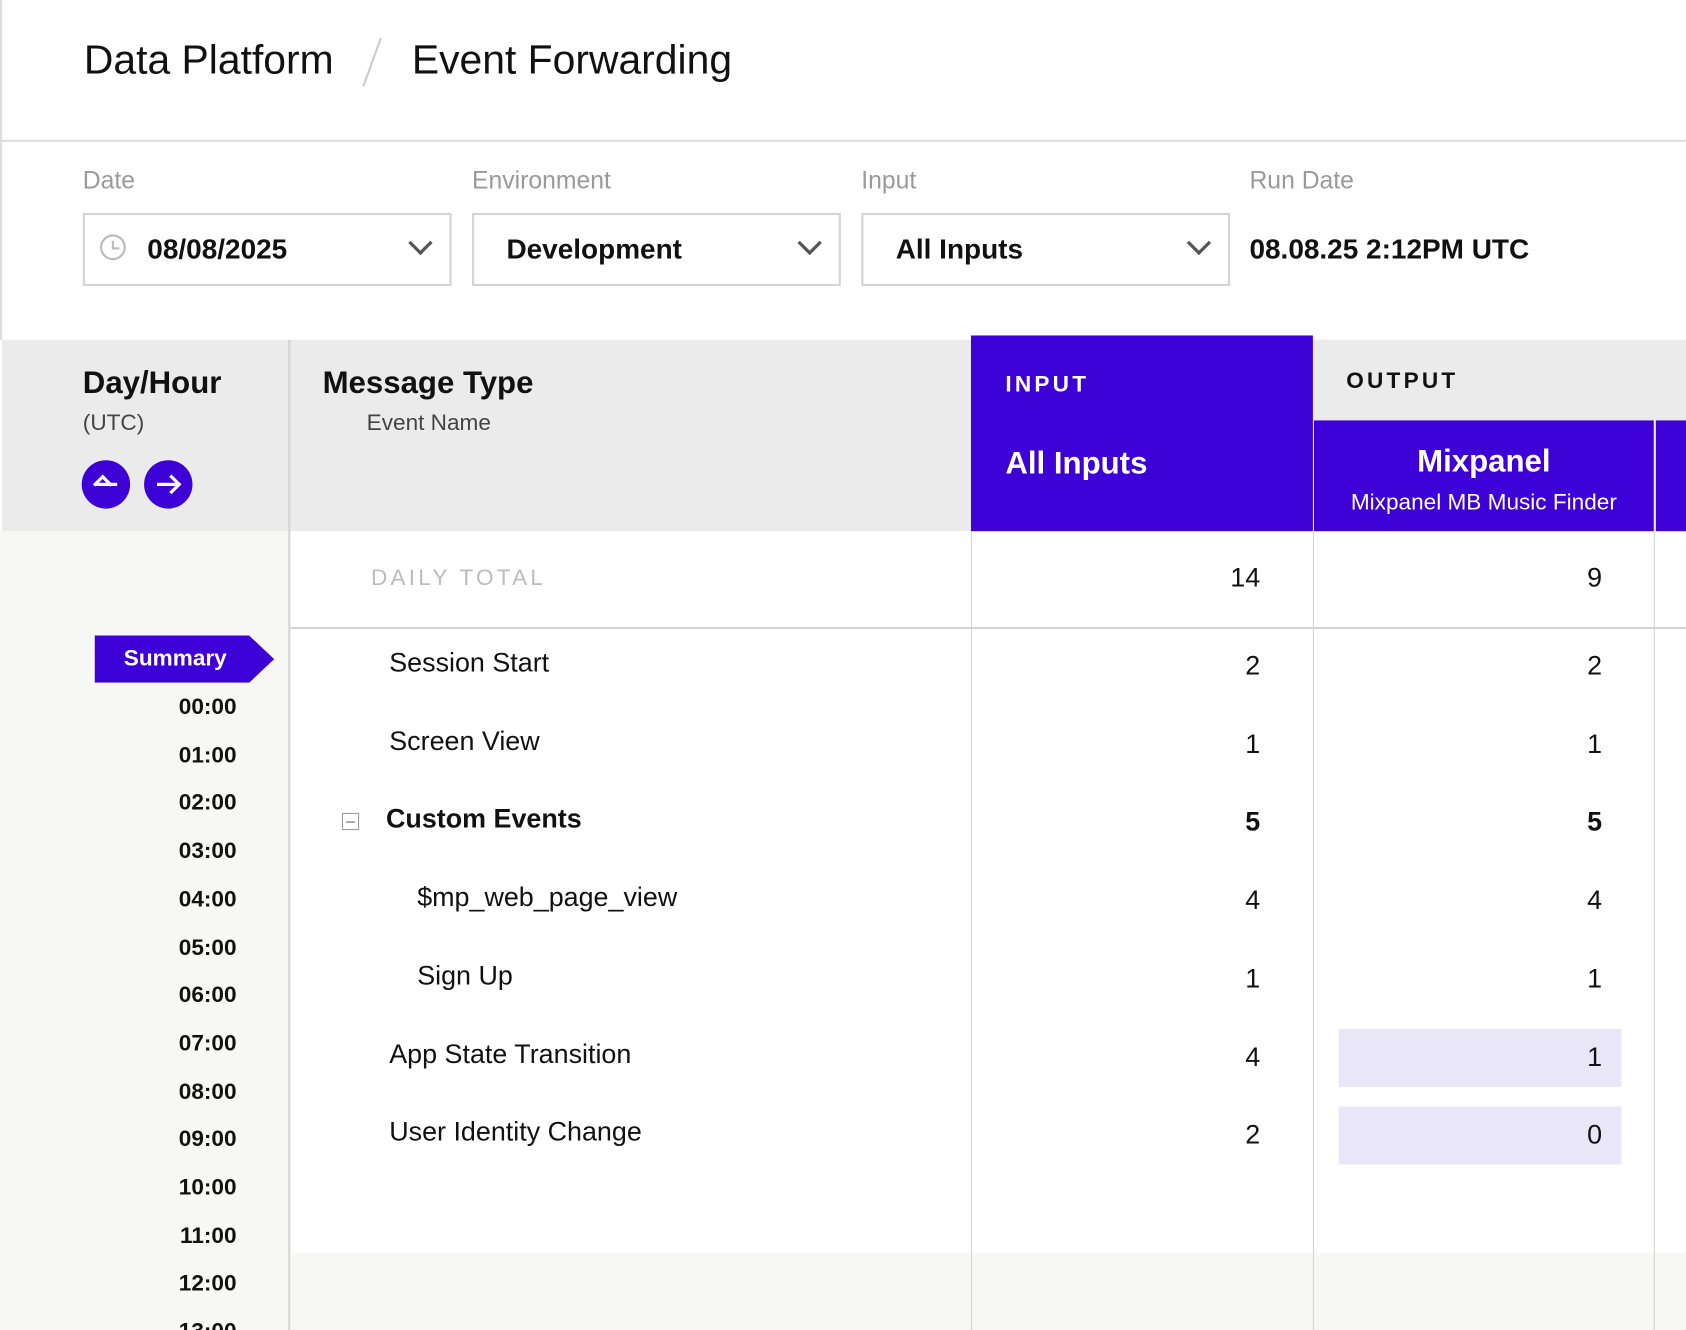  What do you see at coordinates (428, 423) in the screenshot?
I see `column-subtitle: Event Name` at bounding box center [428, 423].